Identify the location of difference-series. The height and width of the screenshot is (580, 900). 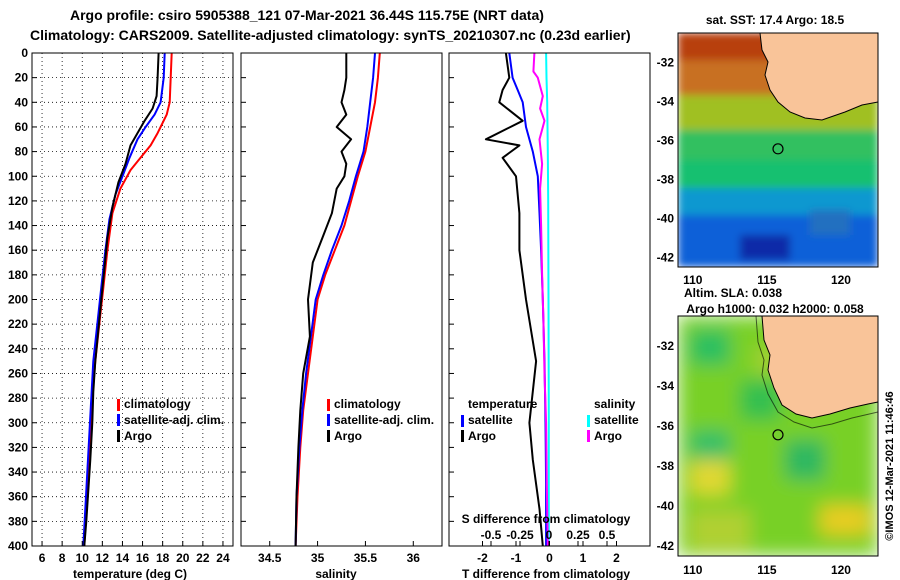
(517, 299).